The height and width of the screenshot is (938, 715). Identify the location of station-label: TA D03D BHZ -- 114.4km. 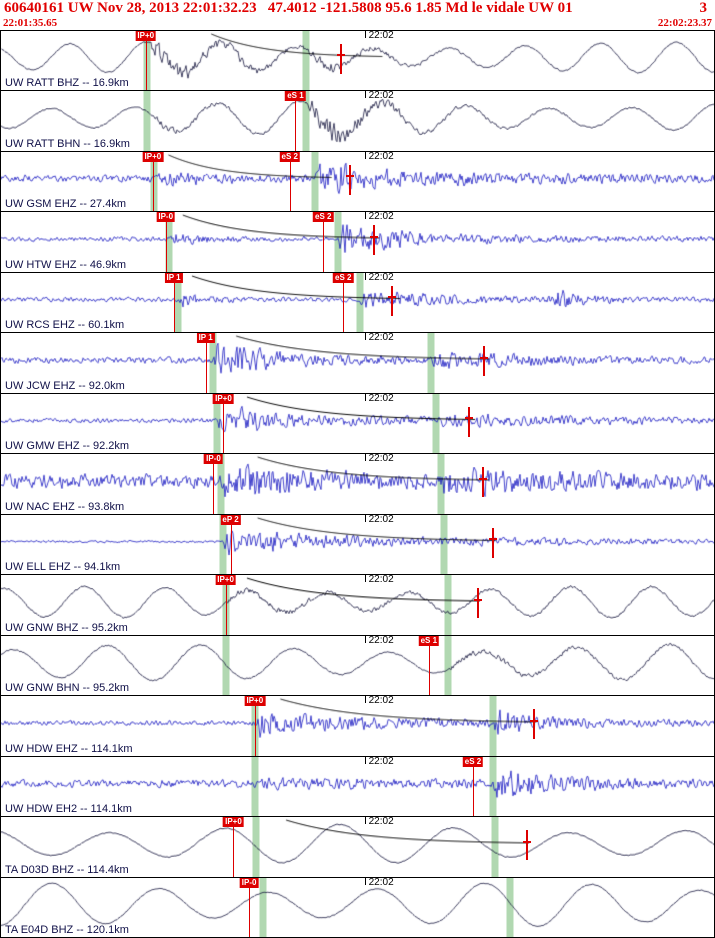
(67, 869).